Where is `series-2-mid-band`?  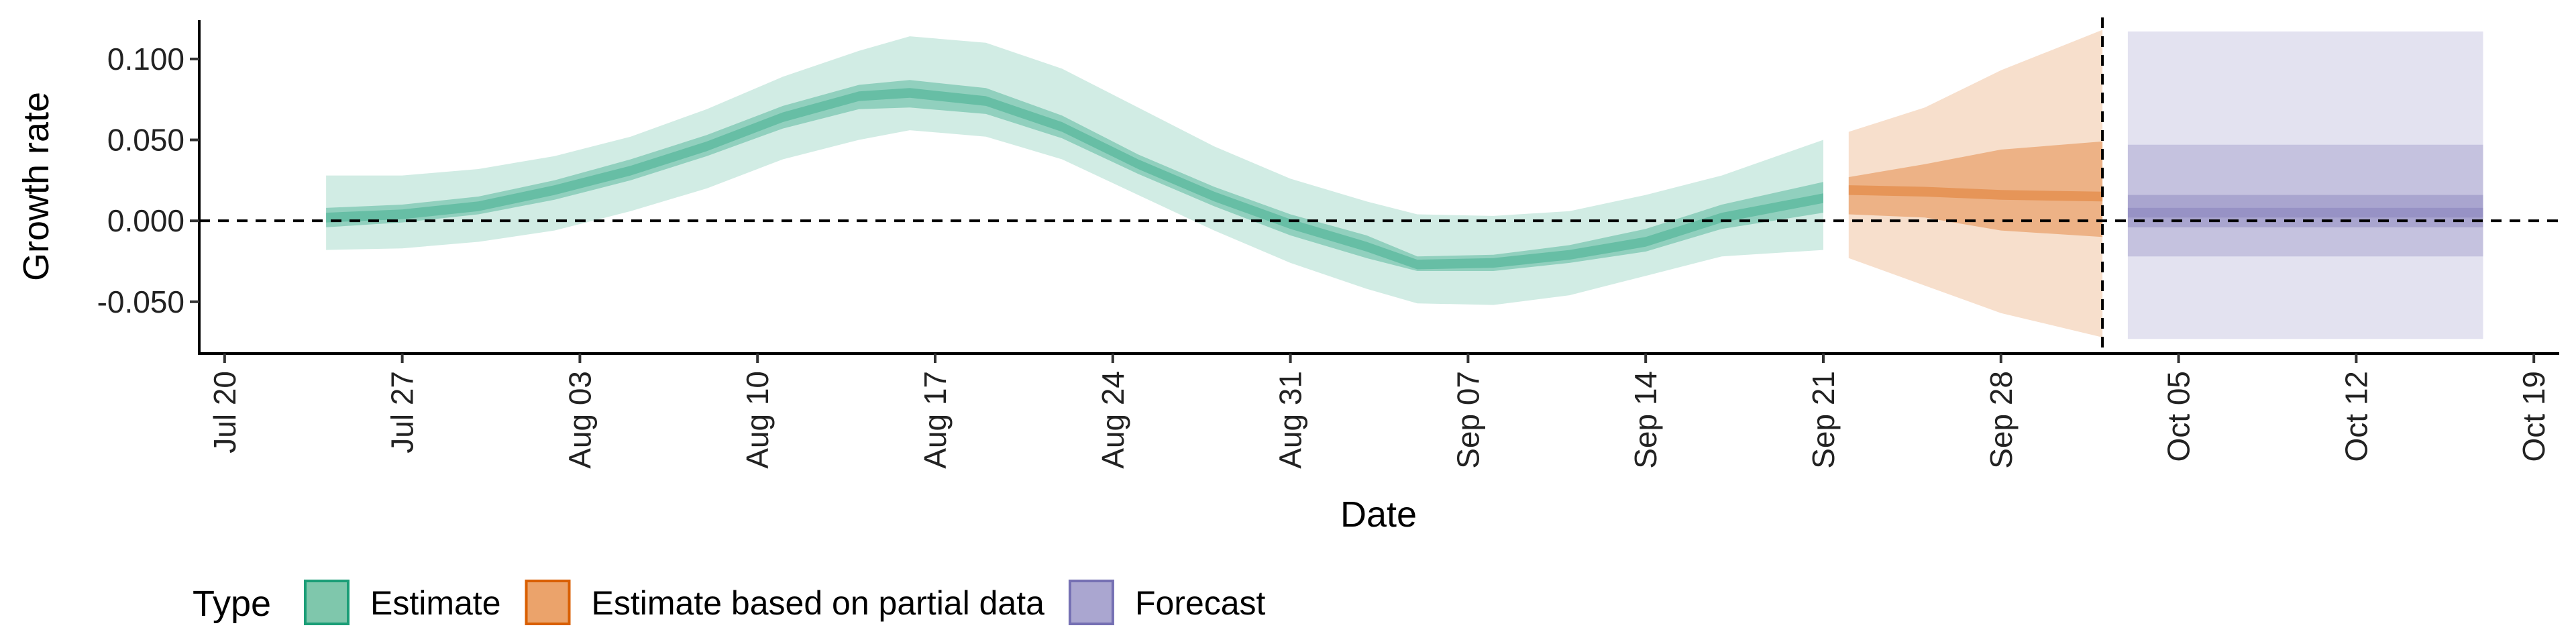
series-2-mid-band is located at coordinates (2305, 200).